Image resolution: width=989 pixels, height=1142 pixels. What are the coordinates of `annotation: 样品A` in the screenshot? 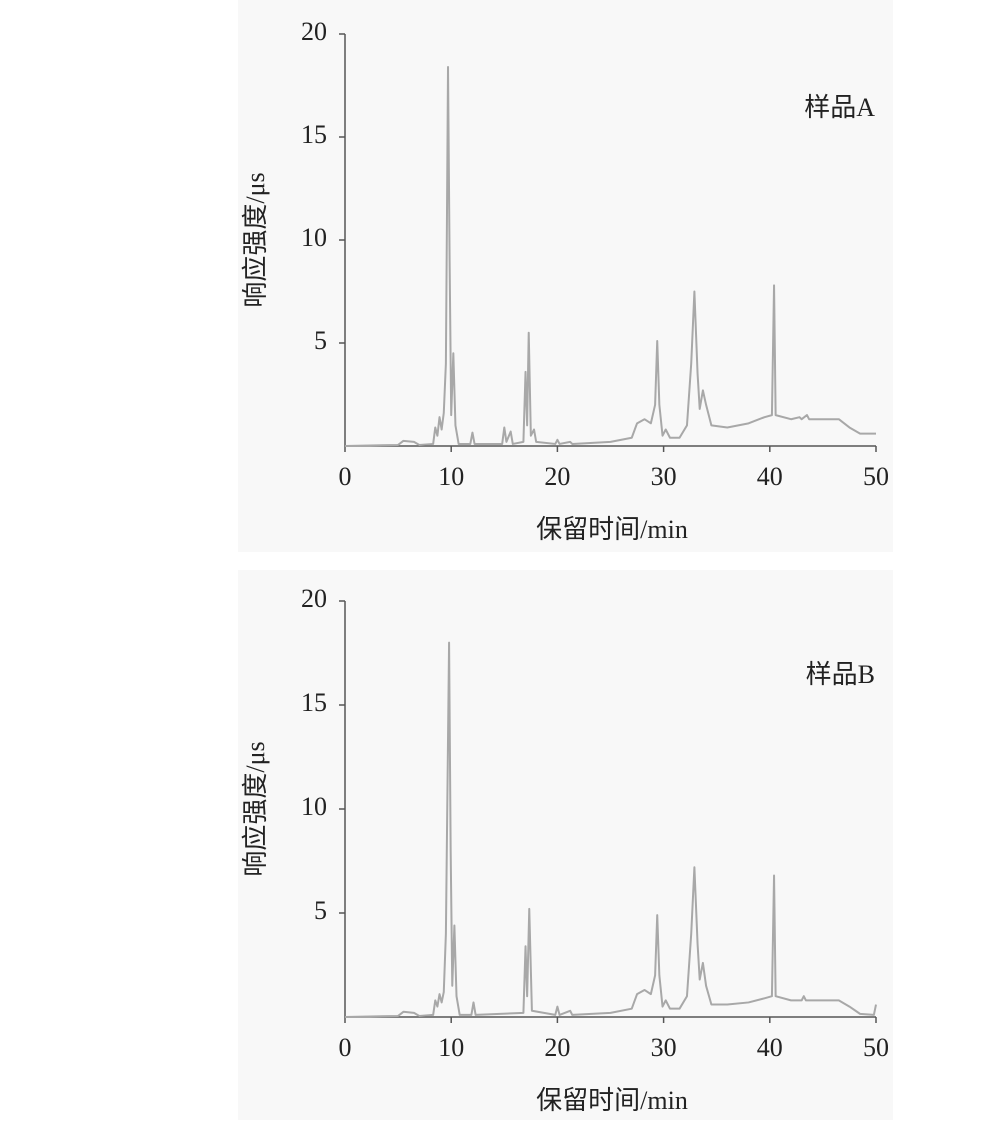 It's located at (839, 107).